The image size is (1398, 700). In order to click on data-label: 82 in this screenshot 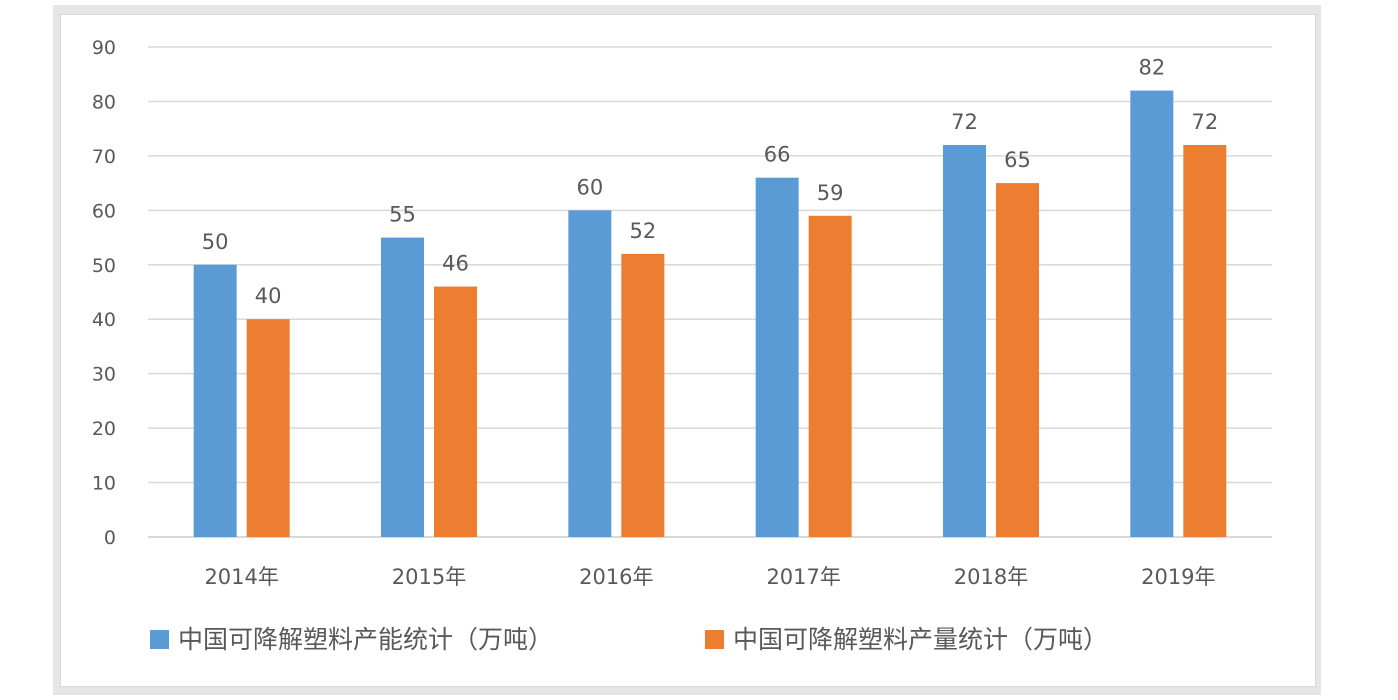, I will do `click(1151, 68)`.